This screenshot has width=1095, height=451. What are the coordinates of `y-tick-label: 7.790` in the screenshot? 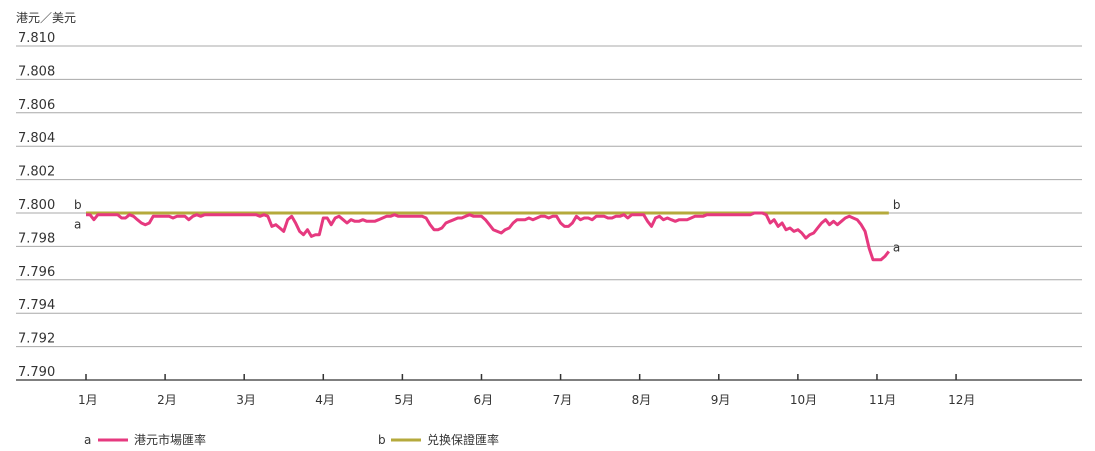 It's located at (36, 372).